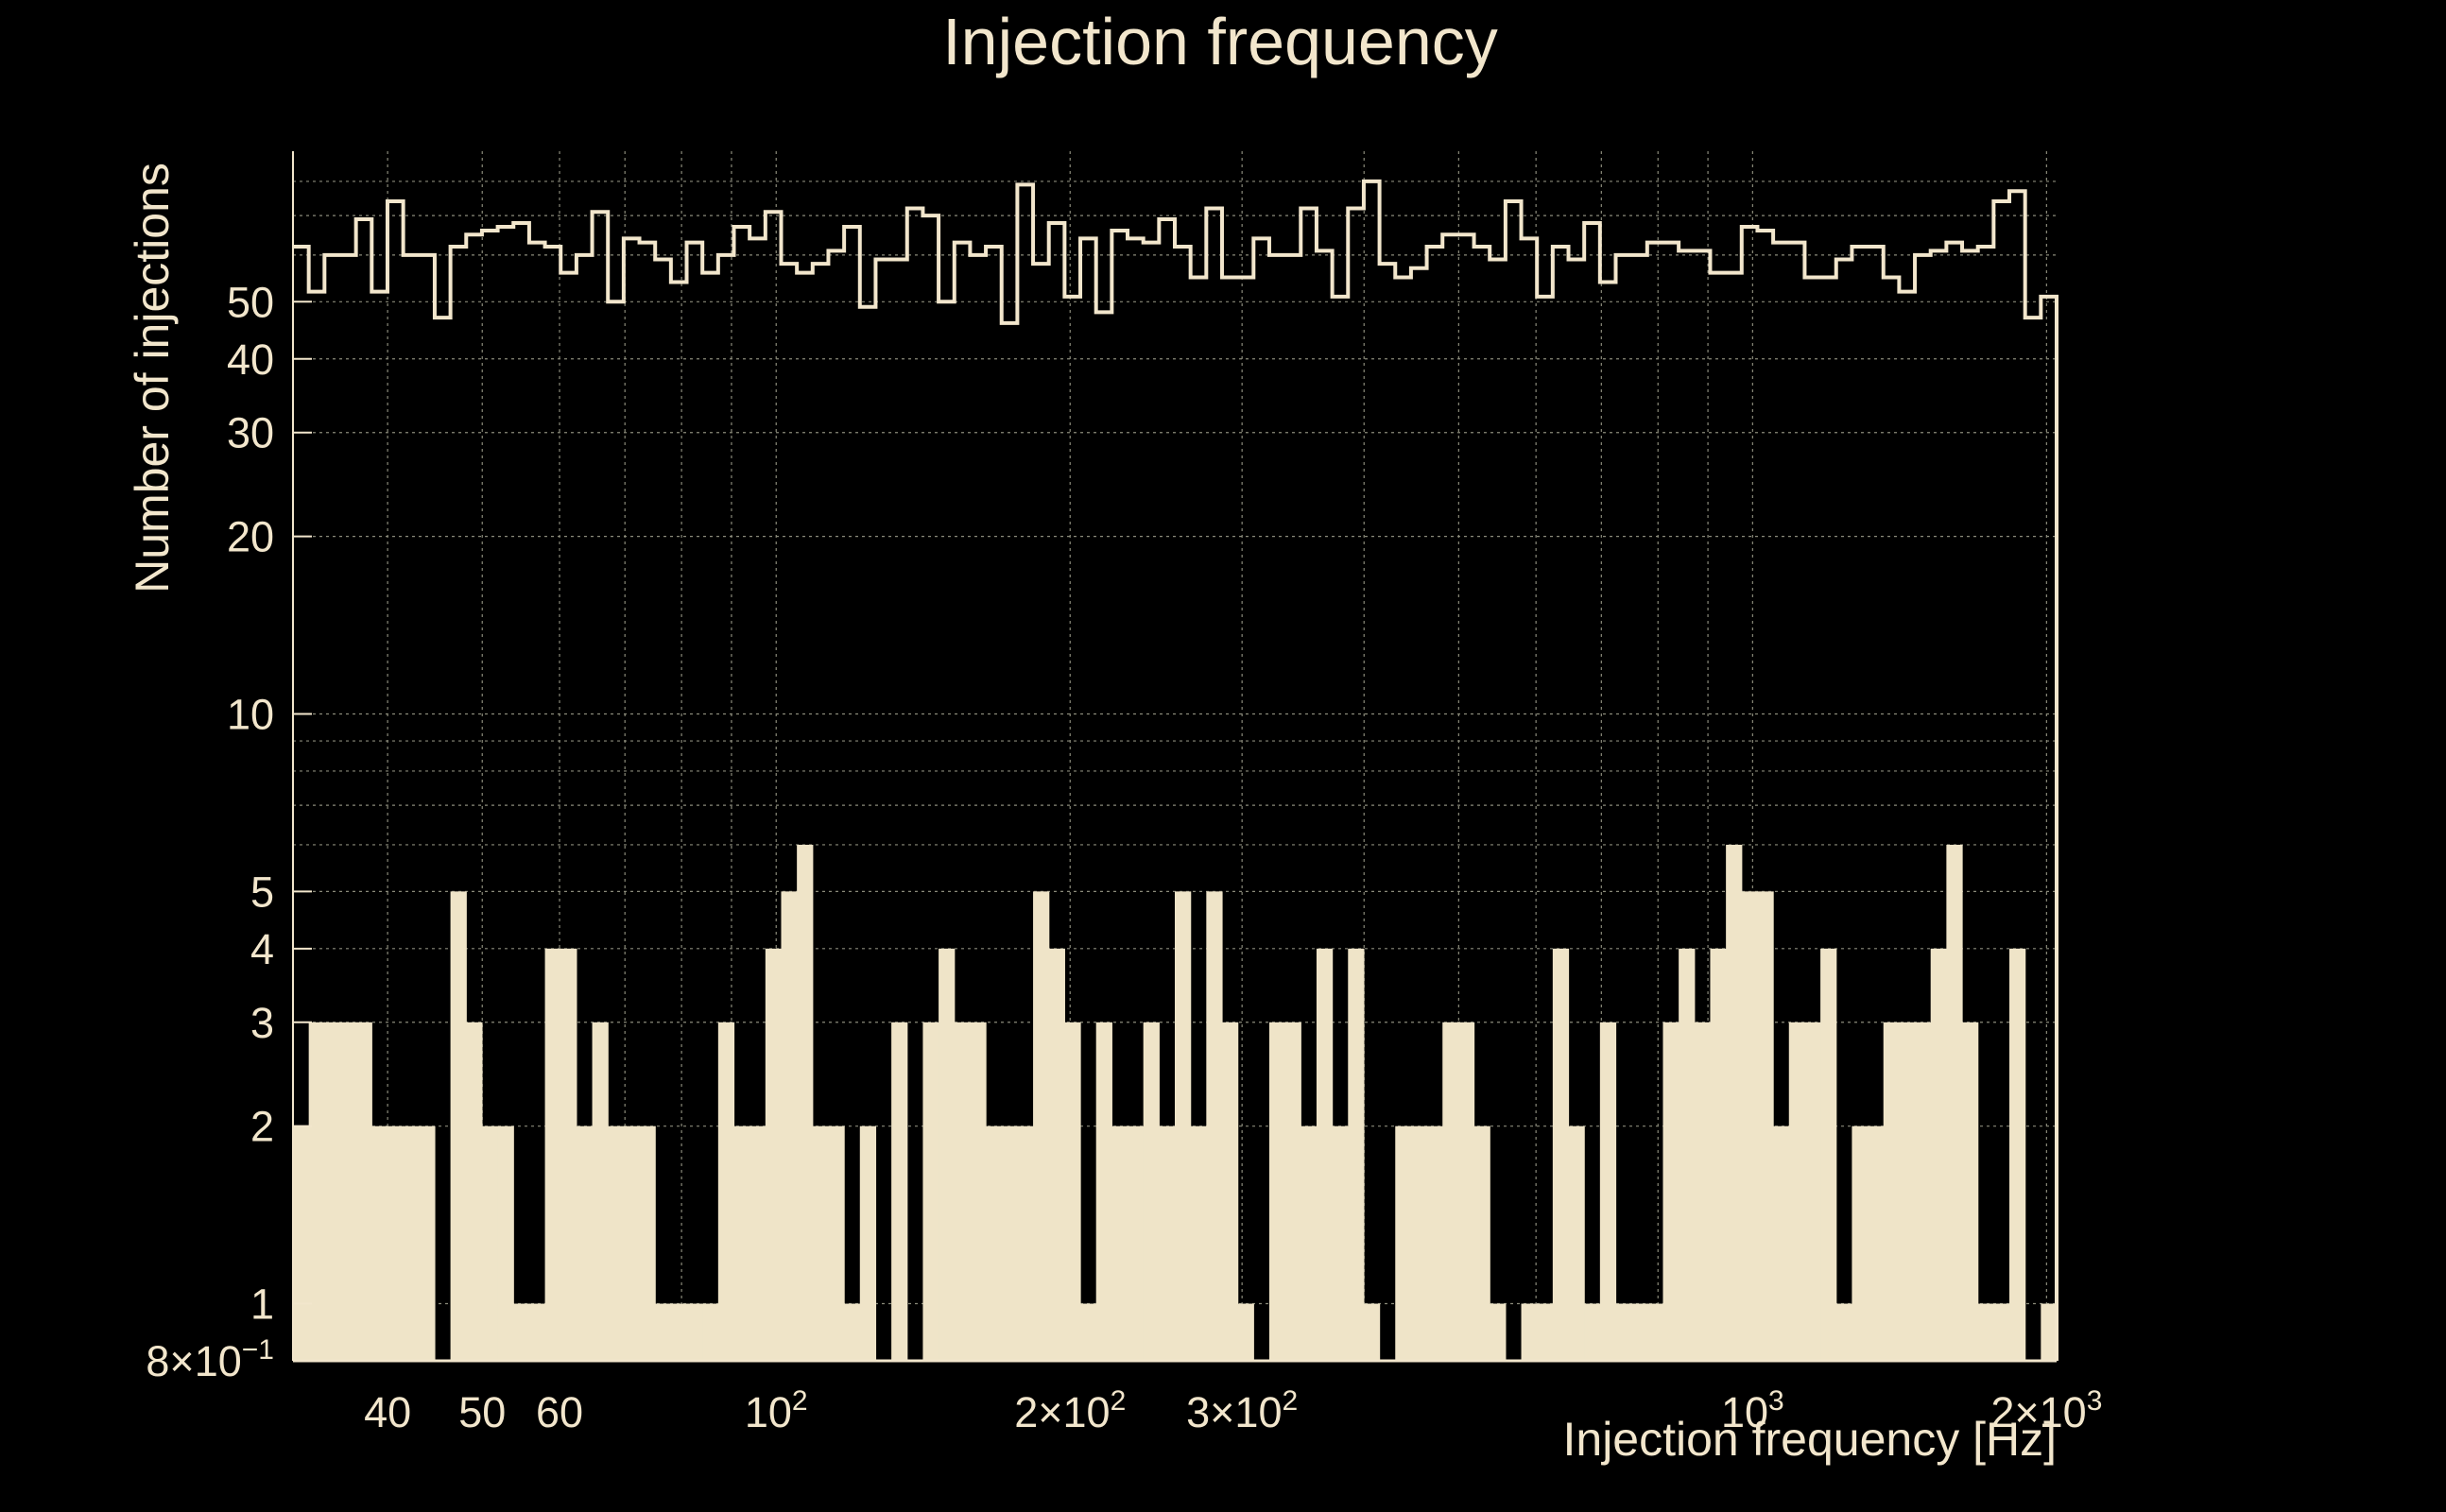 This screenshot has width=2446, height=1512. What do you see at coordinates (1810, 1439) in the screenshot?
I see `x-axis-label: Injection frequency [Hz]` at bounding box center [1810, 1439].